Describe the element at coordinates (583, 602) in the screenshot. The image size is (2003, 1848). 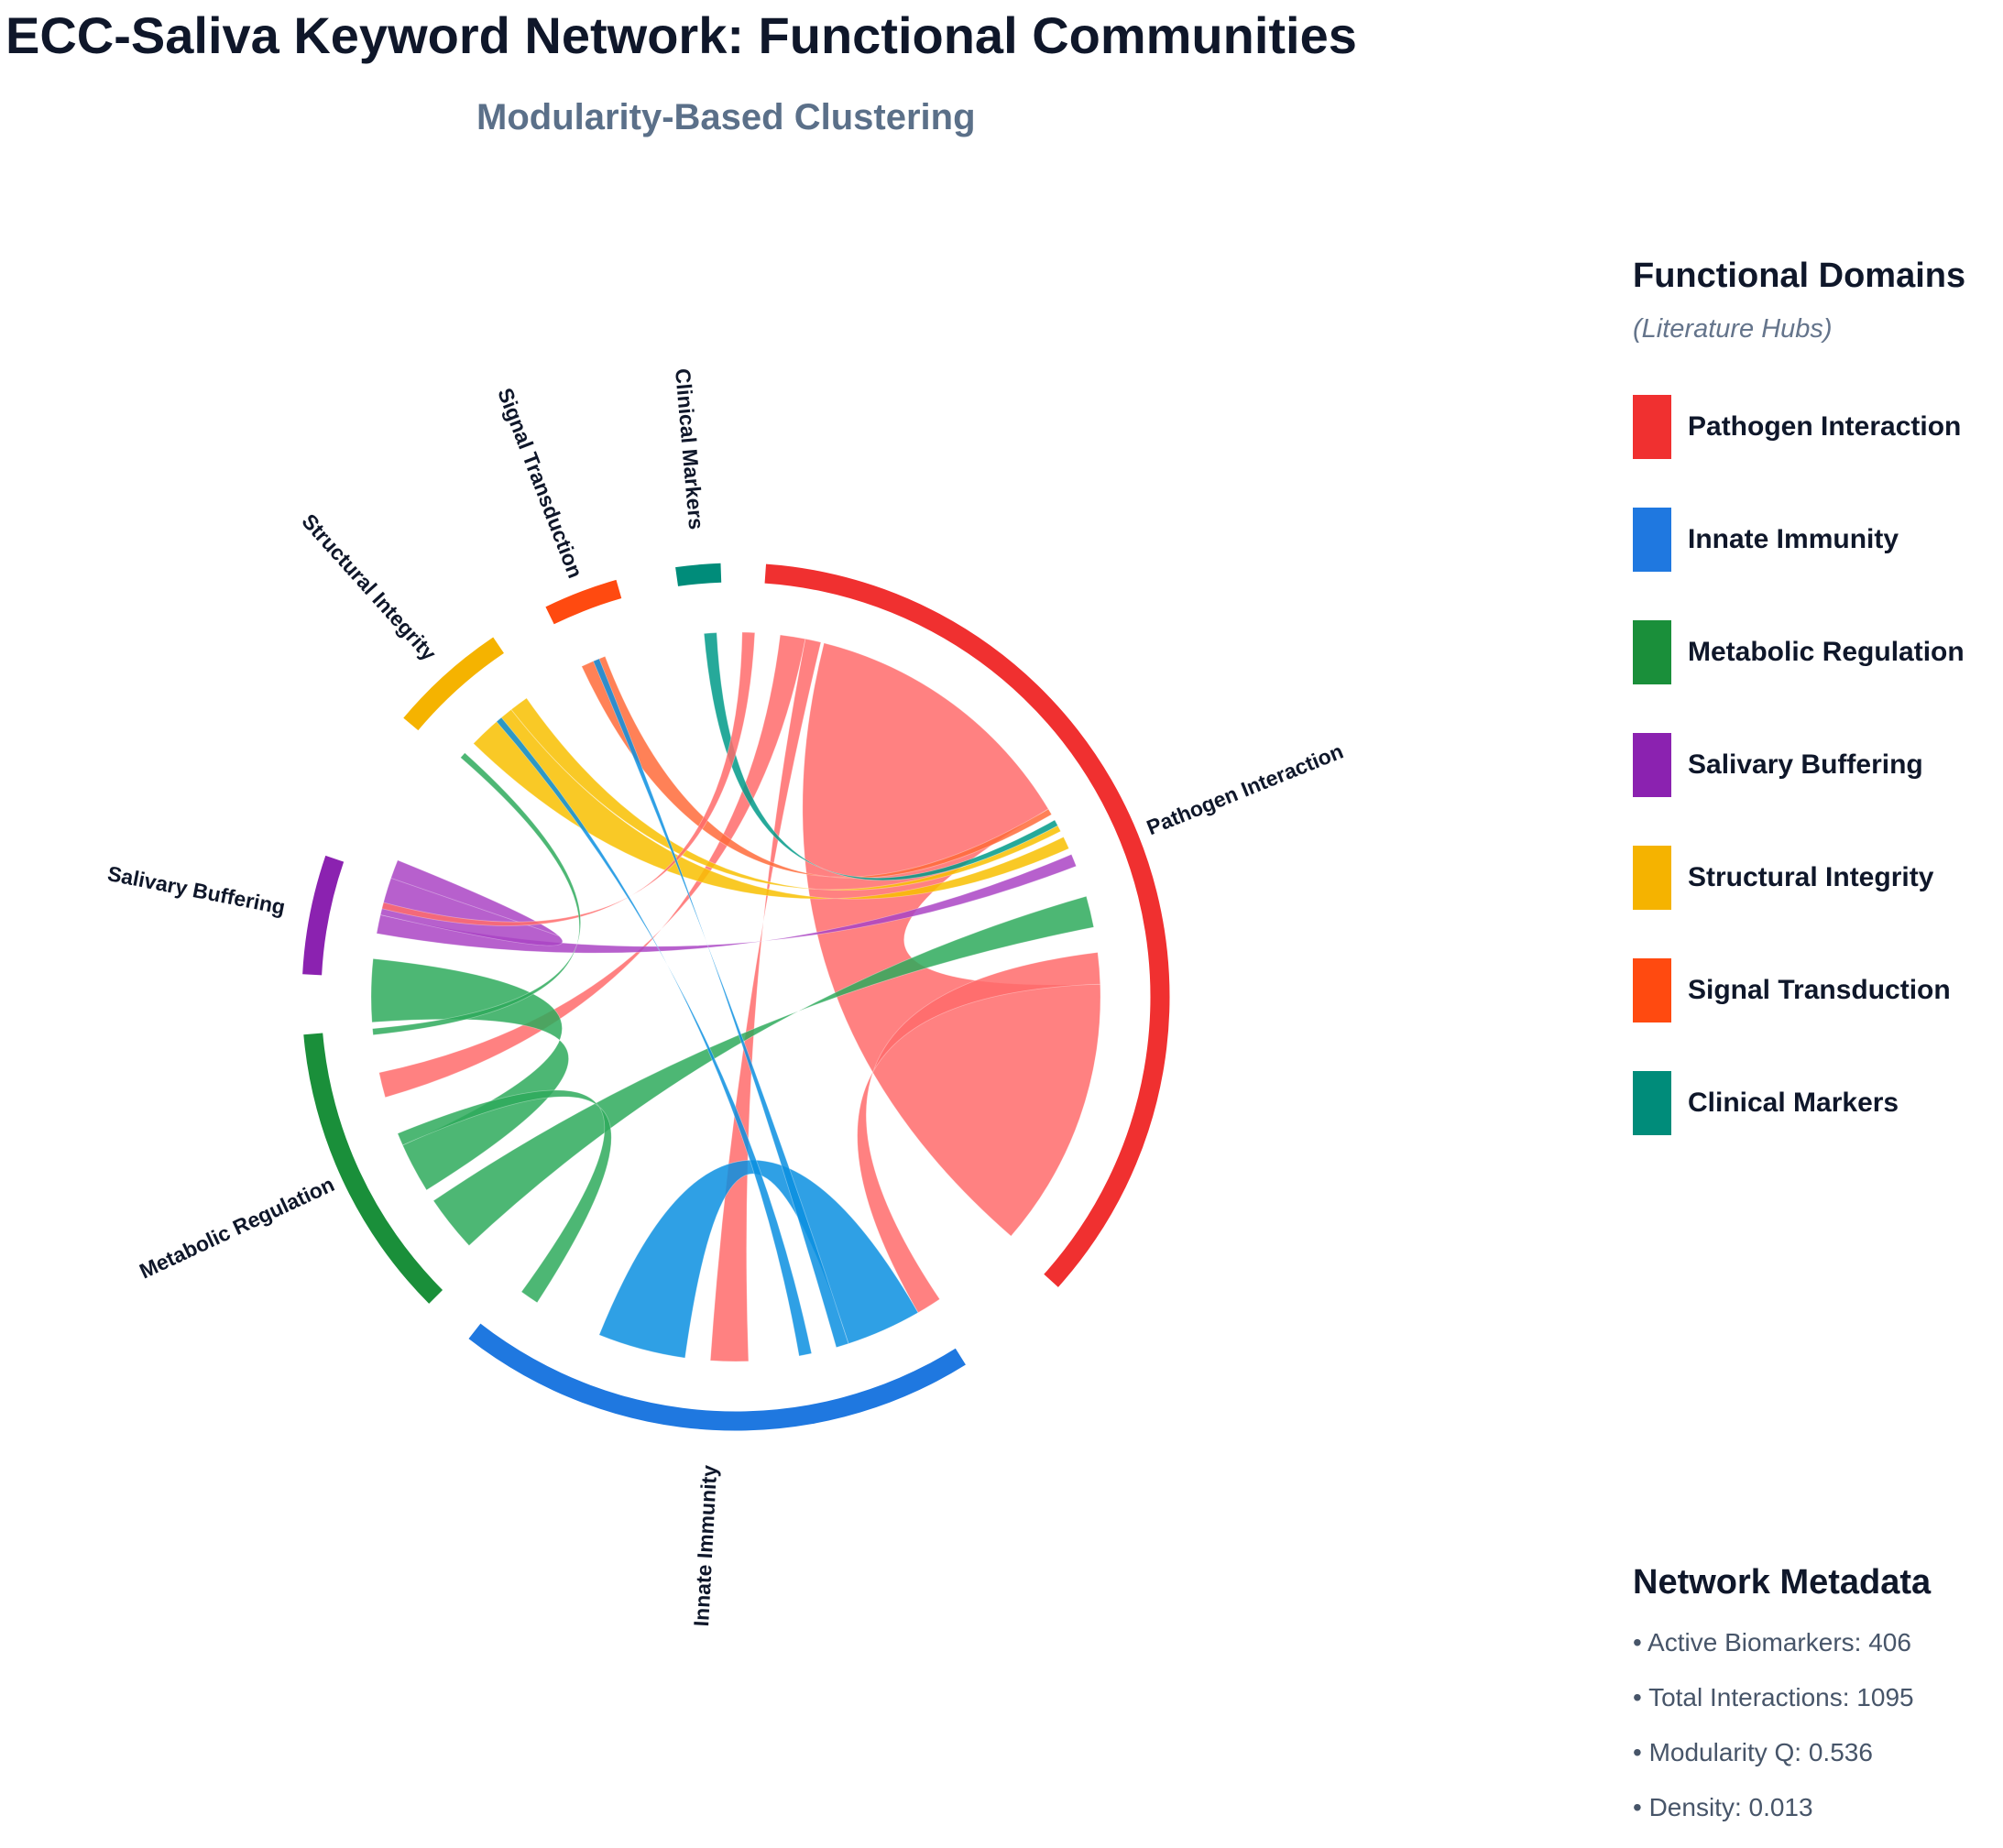
I see `group-arc-signal-transduction` at that location.